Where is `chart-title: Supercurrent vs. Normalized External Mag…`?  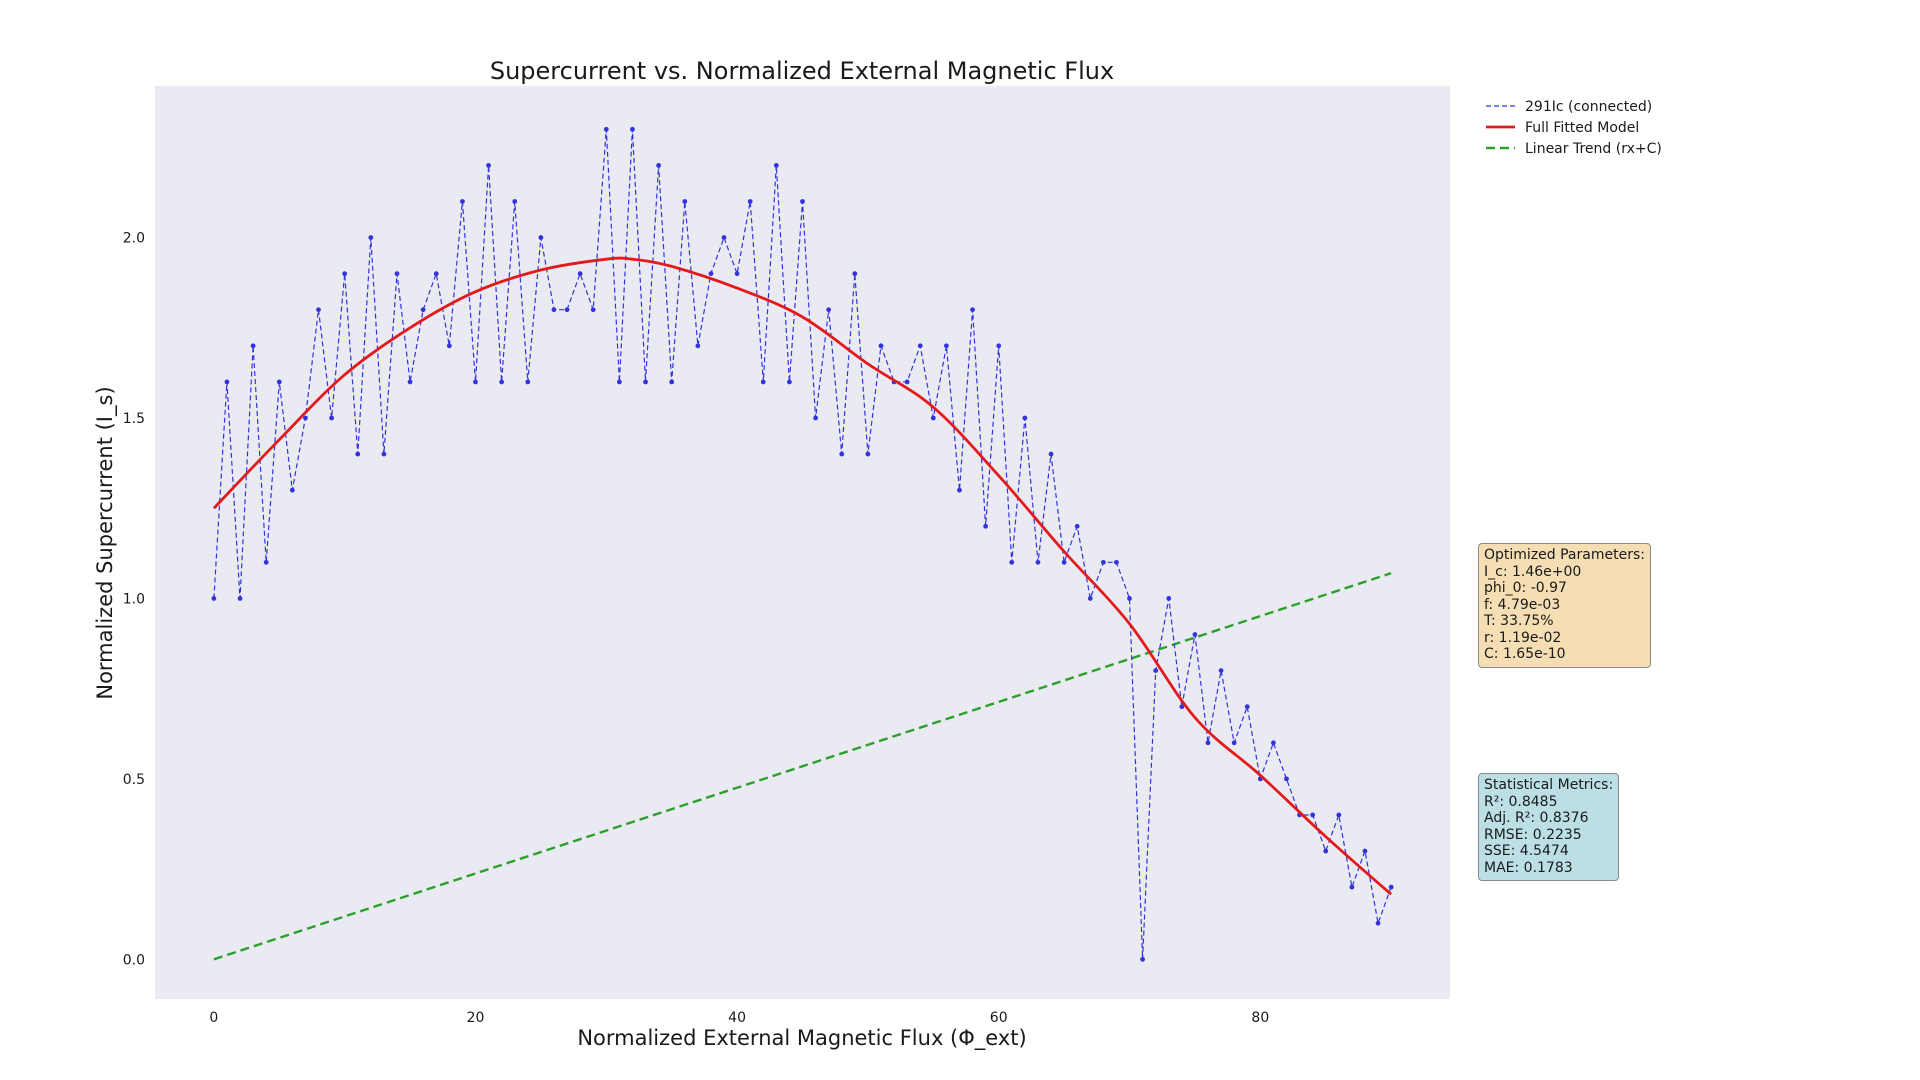 chart-title: Supercurrent vs. Normalized External Mag… is located at coordinates (802, 71).